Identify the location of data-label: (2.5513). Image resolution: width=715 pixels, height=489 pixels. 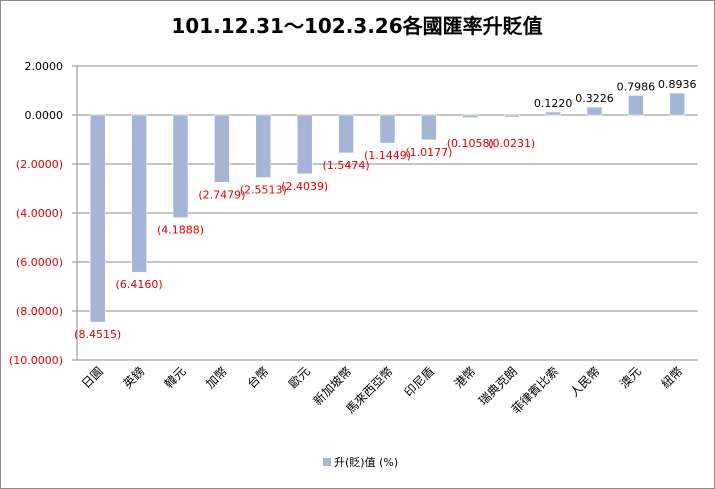
(263, 190).